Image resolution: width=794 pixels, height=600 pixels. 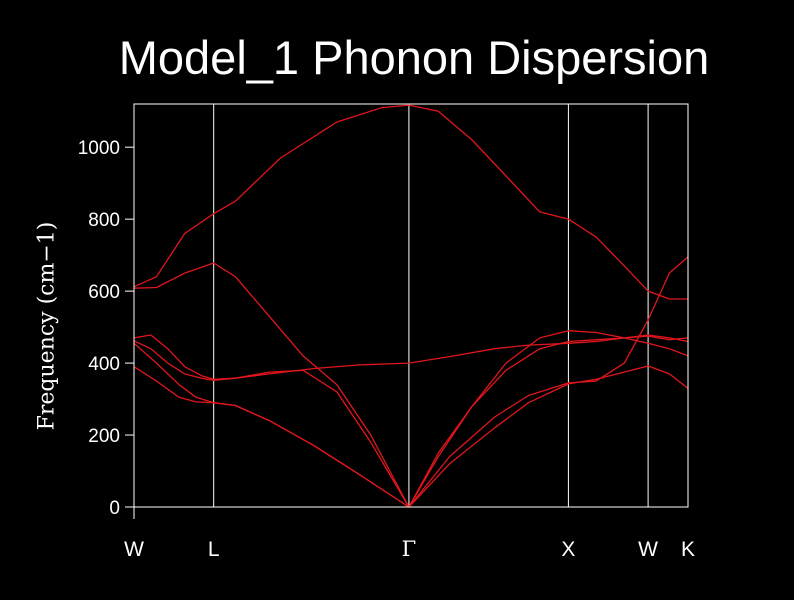 What do you see at coordinates (114, 508) in the screenshot?
I see `y-tick-label-0: 0` at bounding box center [114, 508].